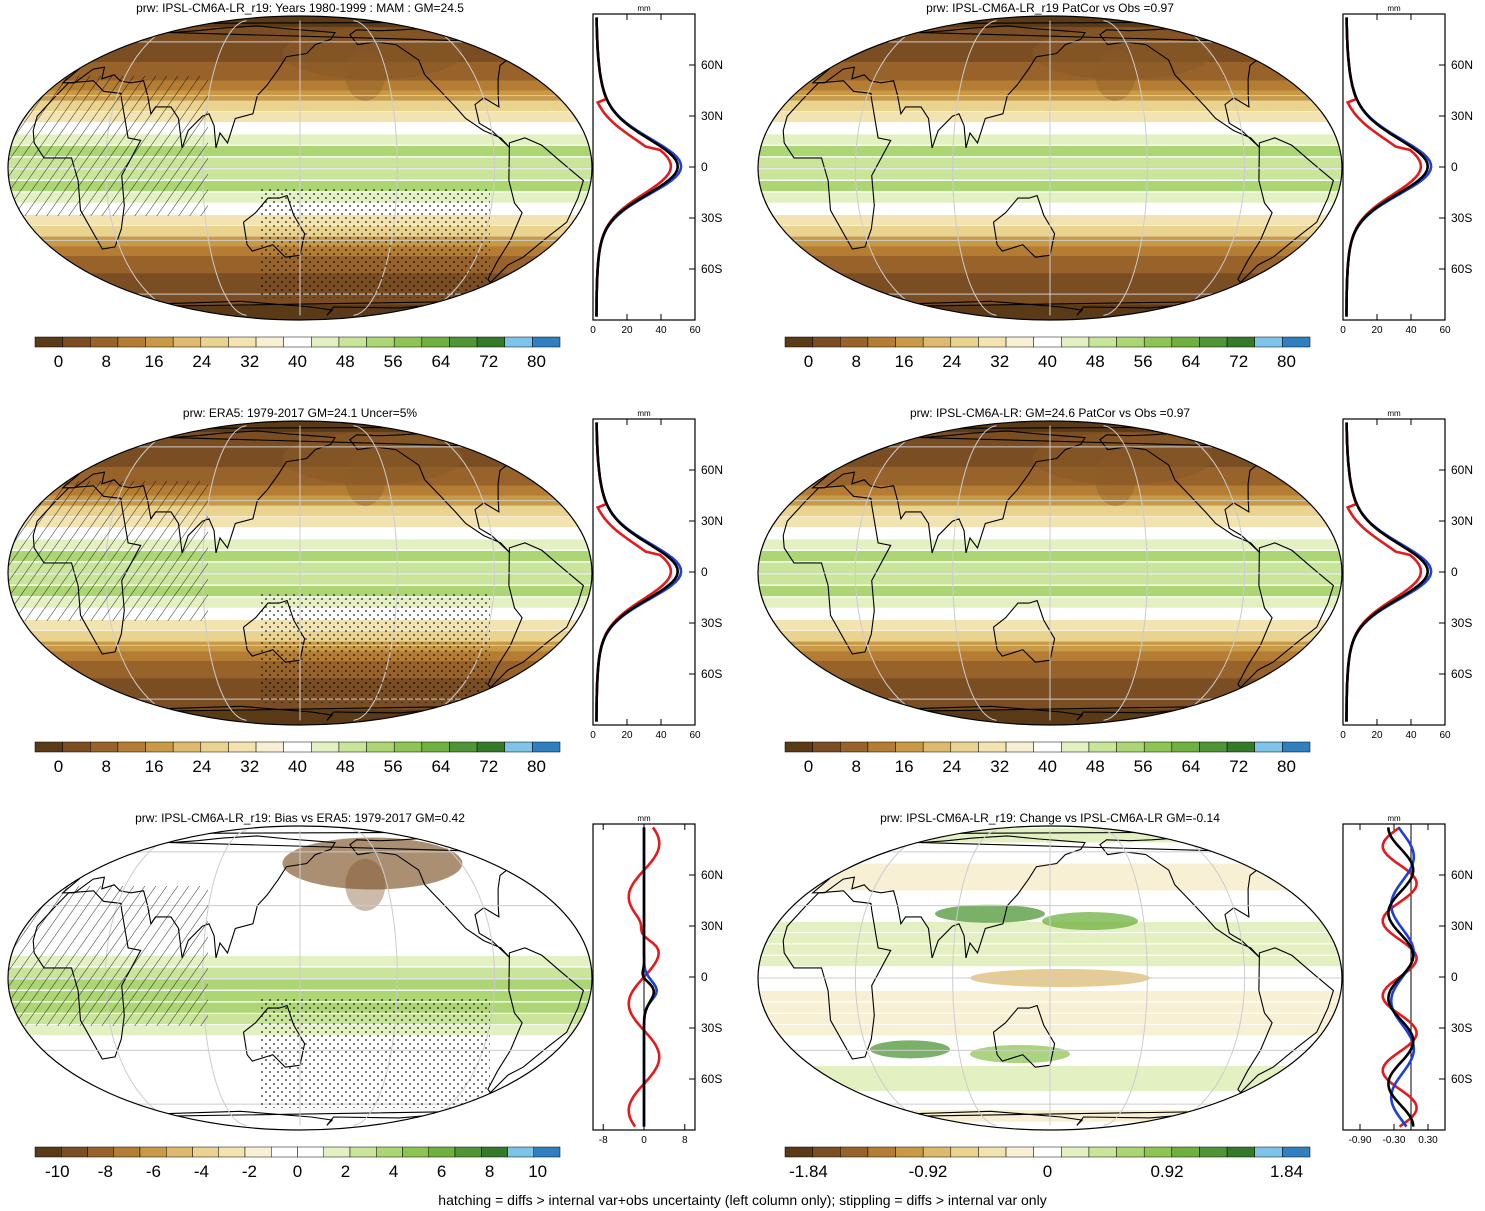 The height and width of the screenshot is (1211, 1485). Describe the element at coordinates (153, 1171) in the screenshot. I see `colorbar-label: -6` at that location.